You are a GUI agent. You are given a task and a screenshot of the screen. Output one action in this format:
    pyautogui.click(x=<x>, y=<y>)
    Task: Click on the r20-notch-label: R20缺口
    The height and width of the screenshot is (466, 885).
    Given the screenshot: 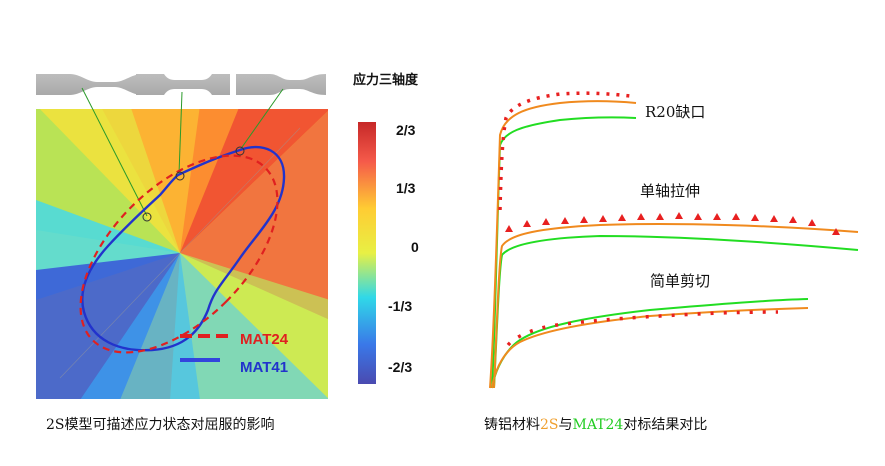 What is the action you would take?
    pyautogui.click(x=675, y=112)
    